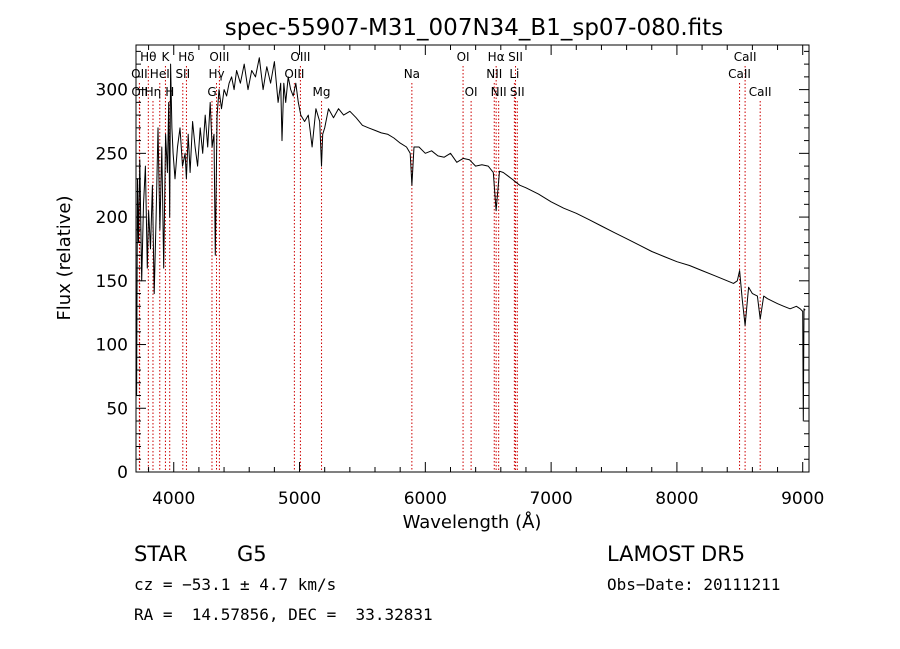 This screenshot has height=649, width=900. I want to click on x-tick-label: 6000, so click(425, 499).